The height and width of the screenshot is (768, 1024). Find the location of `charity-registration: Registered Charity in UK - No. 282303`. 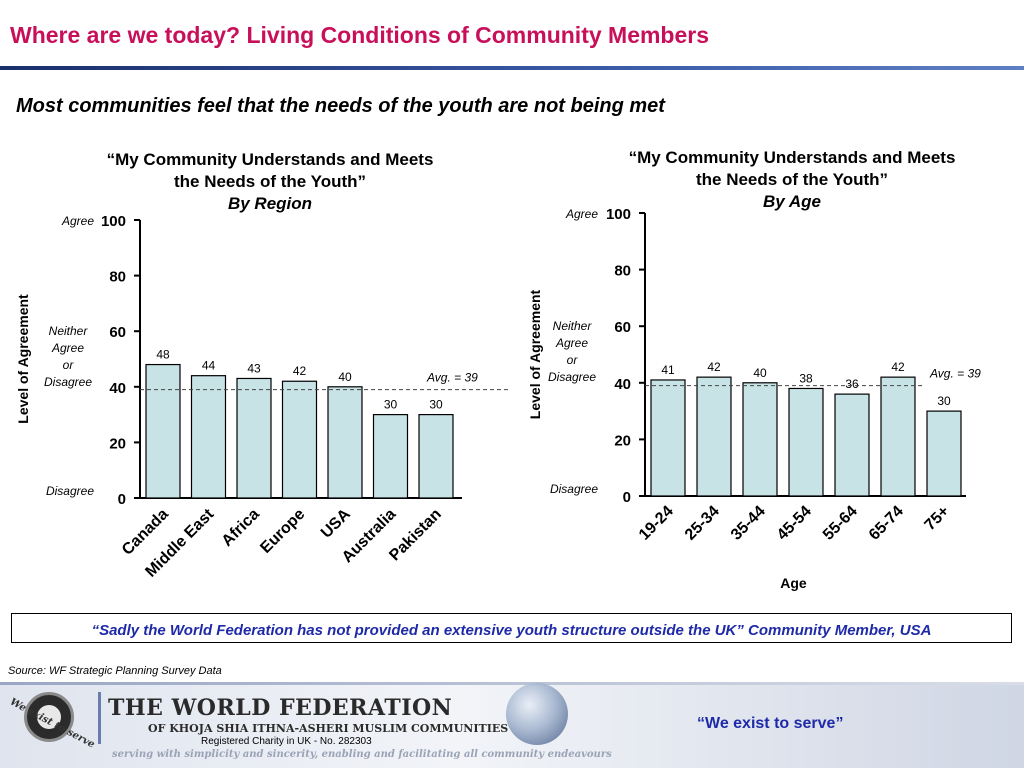

charity-registration: Registered Charity in UK - No. 282303 is located at coordinates (286, 741).